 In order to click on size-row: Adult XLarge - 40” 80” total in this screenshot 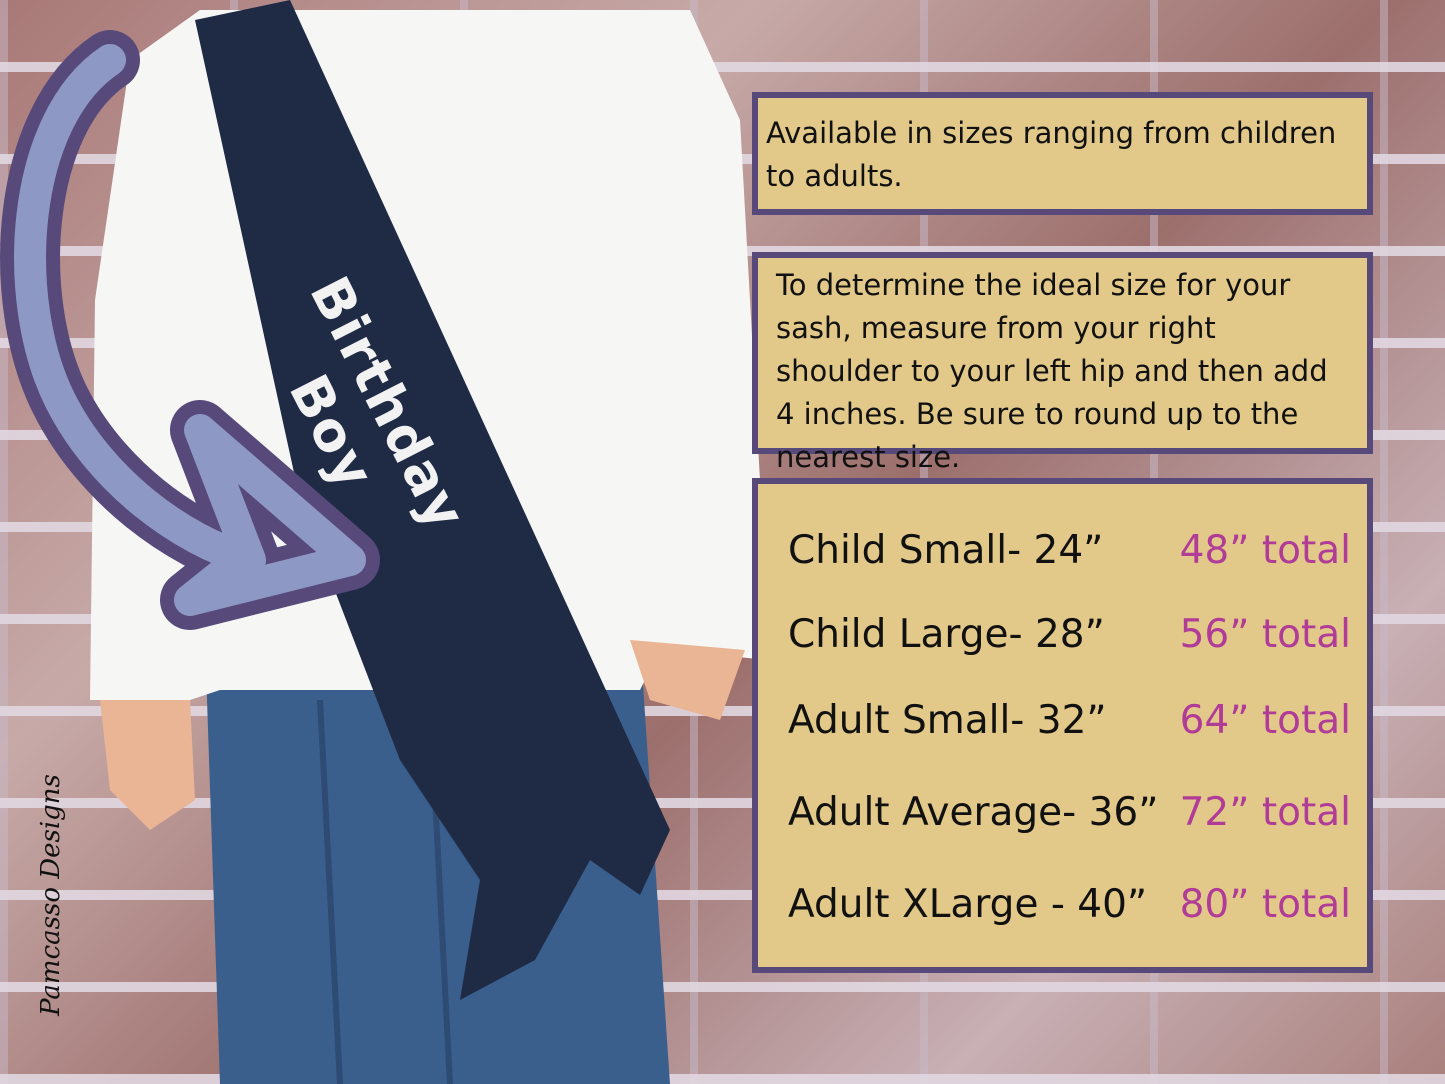, I will do `click(1069, 904)`.